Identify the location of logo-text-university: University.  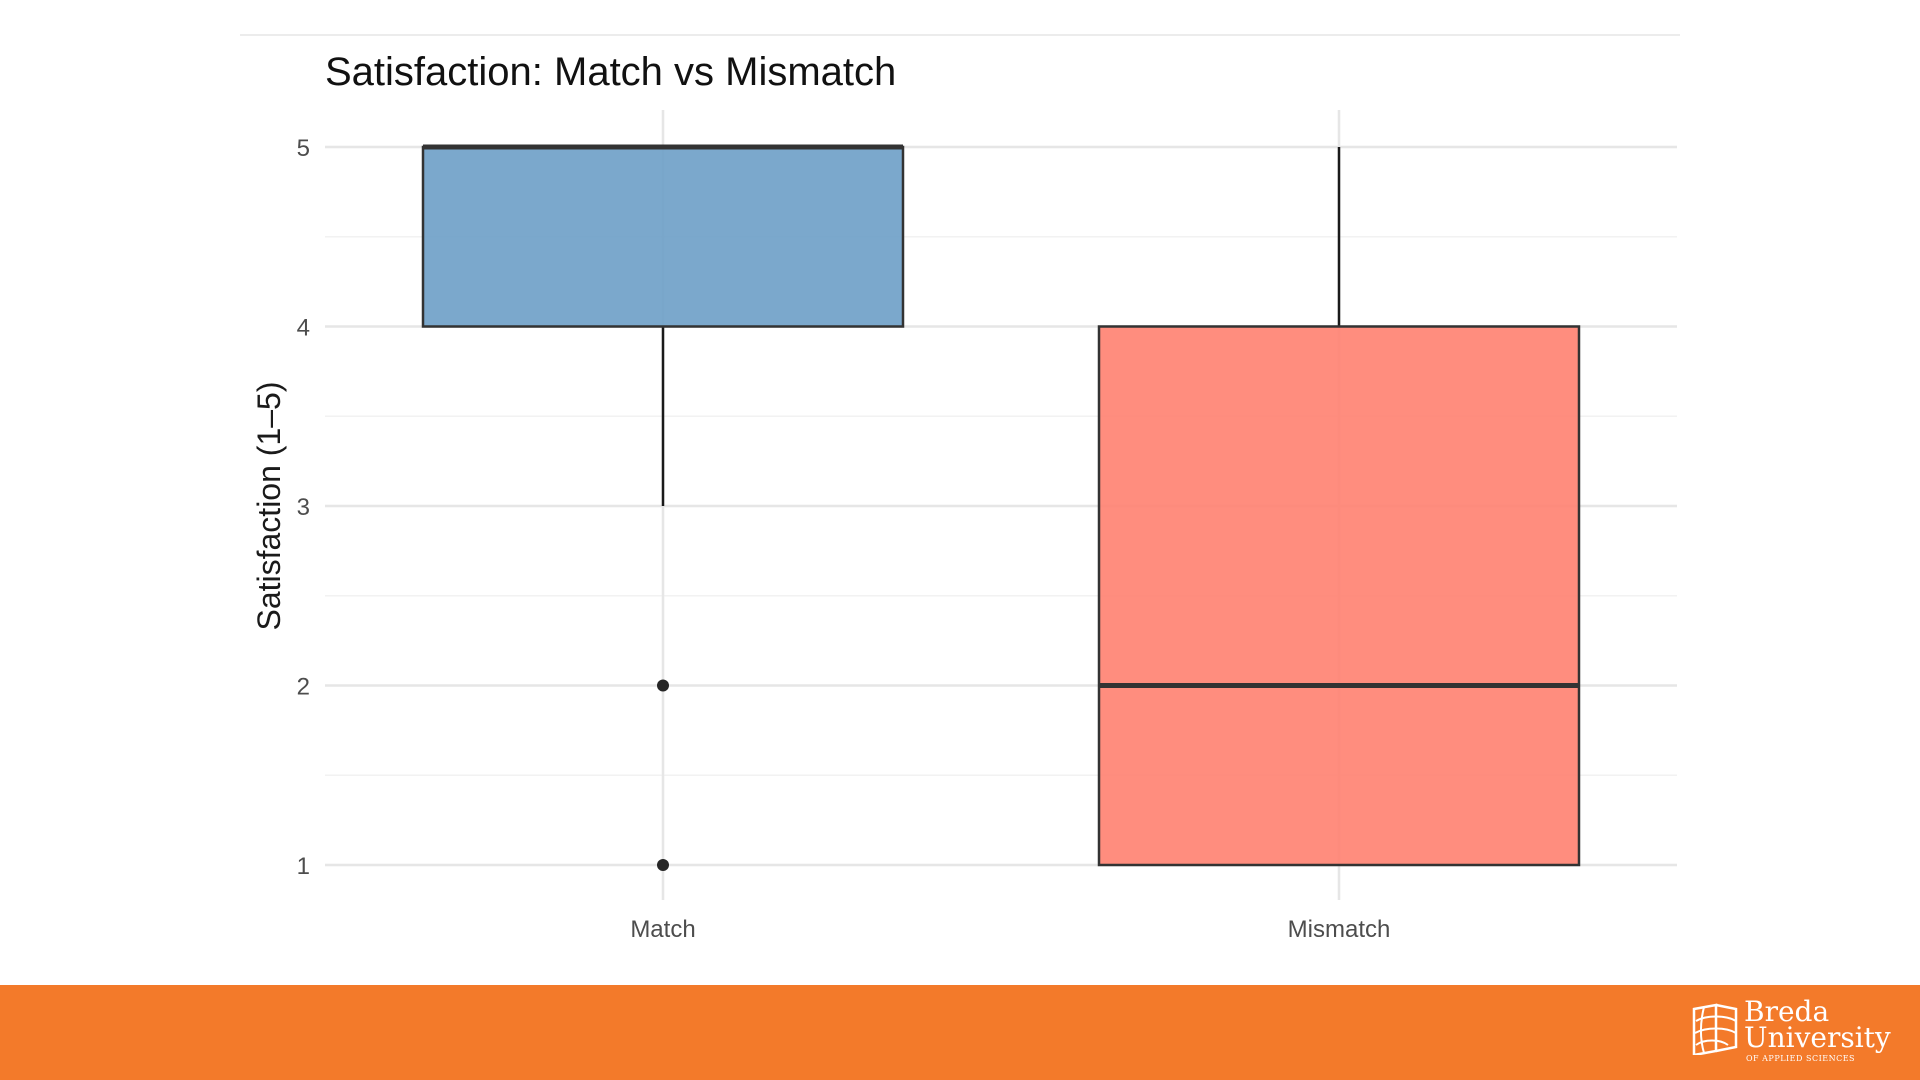
(1817, 1037).